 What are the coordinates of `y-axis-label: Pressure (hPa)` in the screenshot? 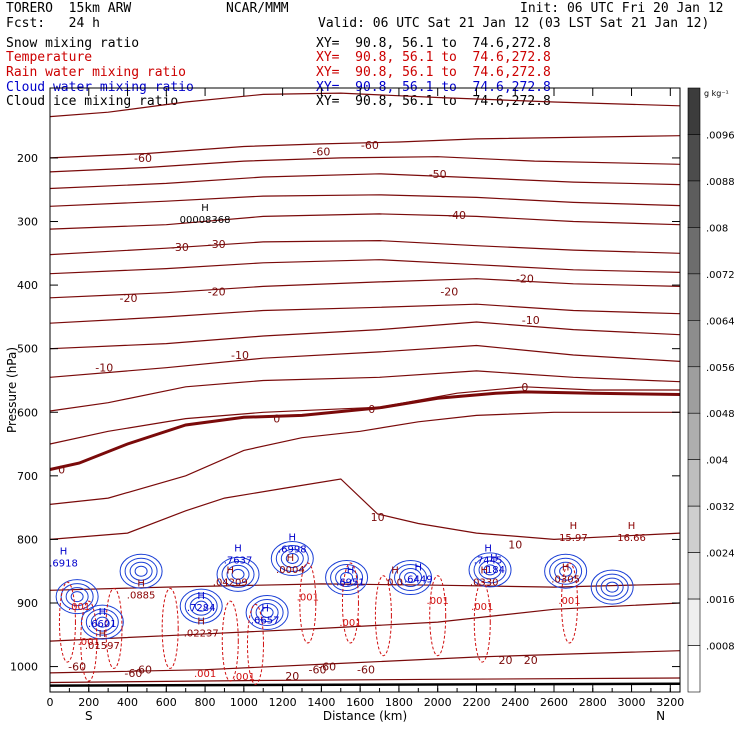 It's located at (12, 390).